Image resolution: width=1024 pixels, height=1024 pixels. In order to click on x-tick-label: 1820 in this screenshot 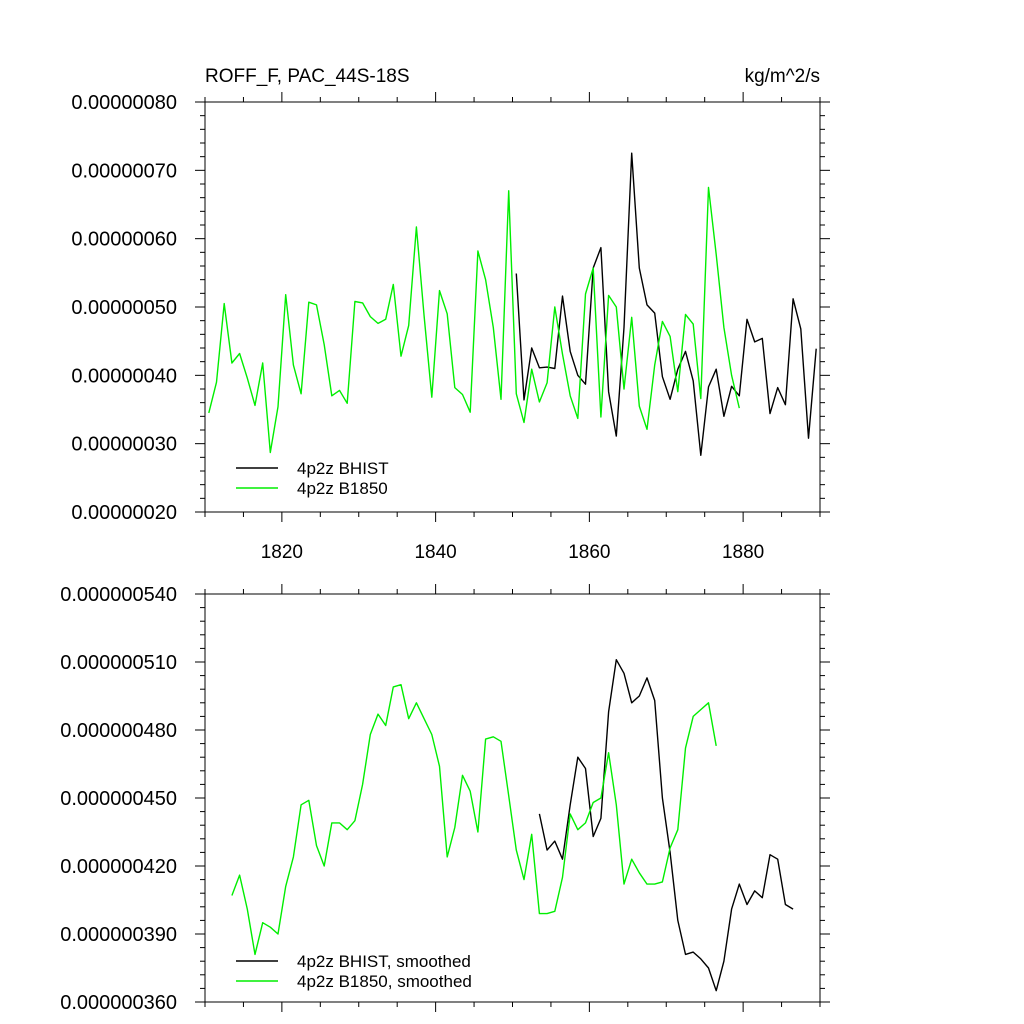, I will do `click(282, 552)`.